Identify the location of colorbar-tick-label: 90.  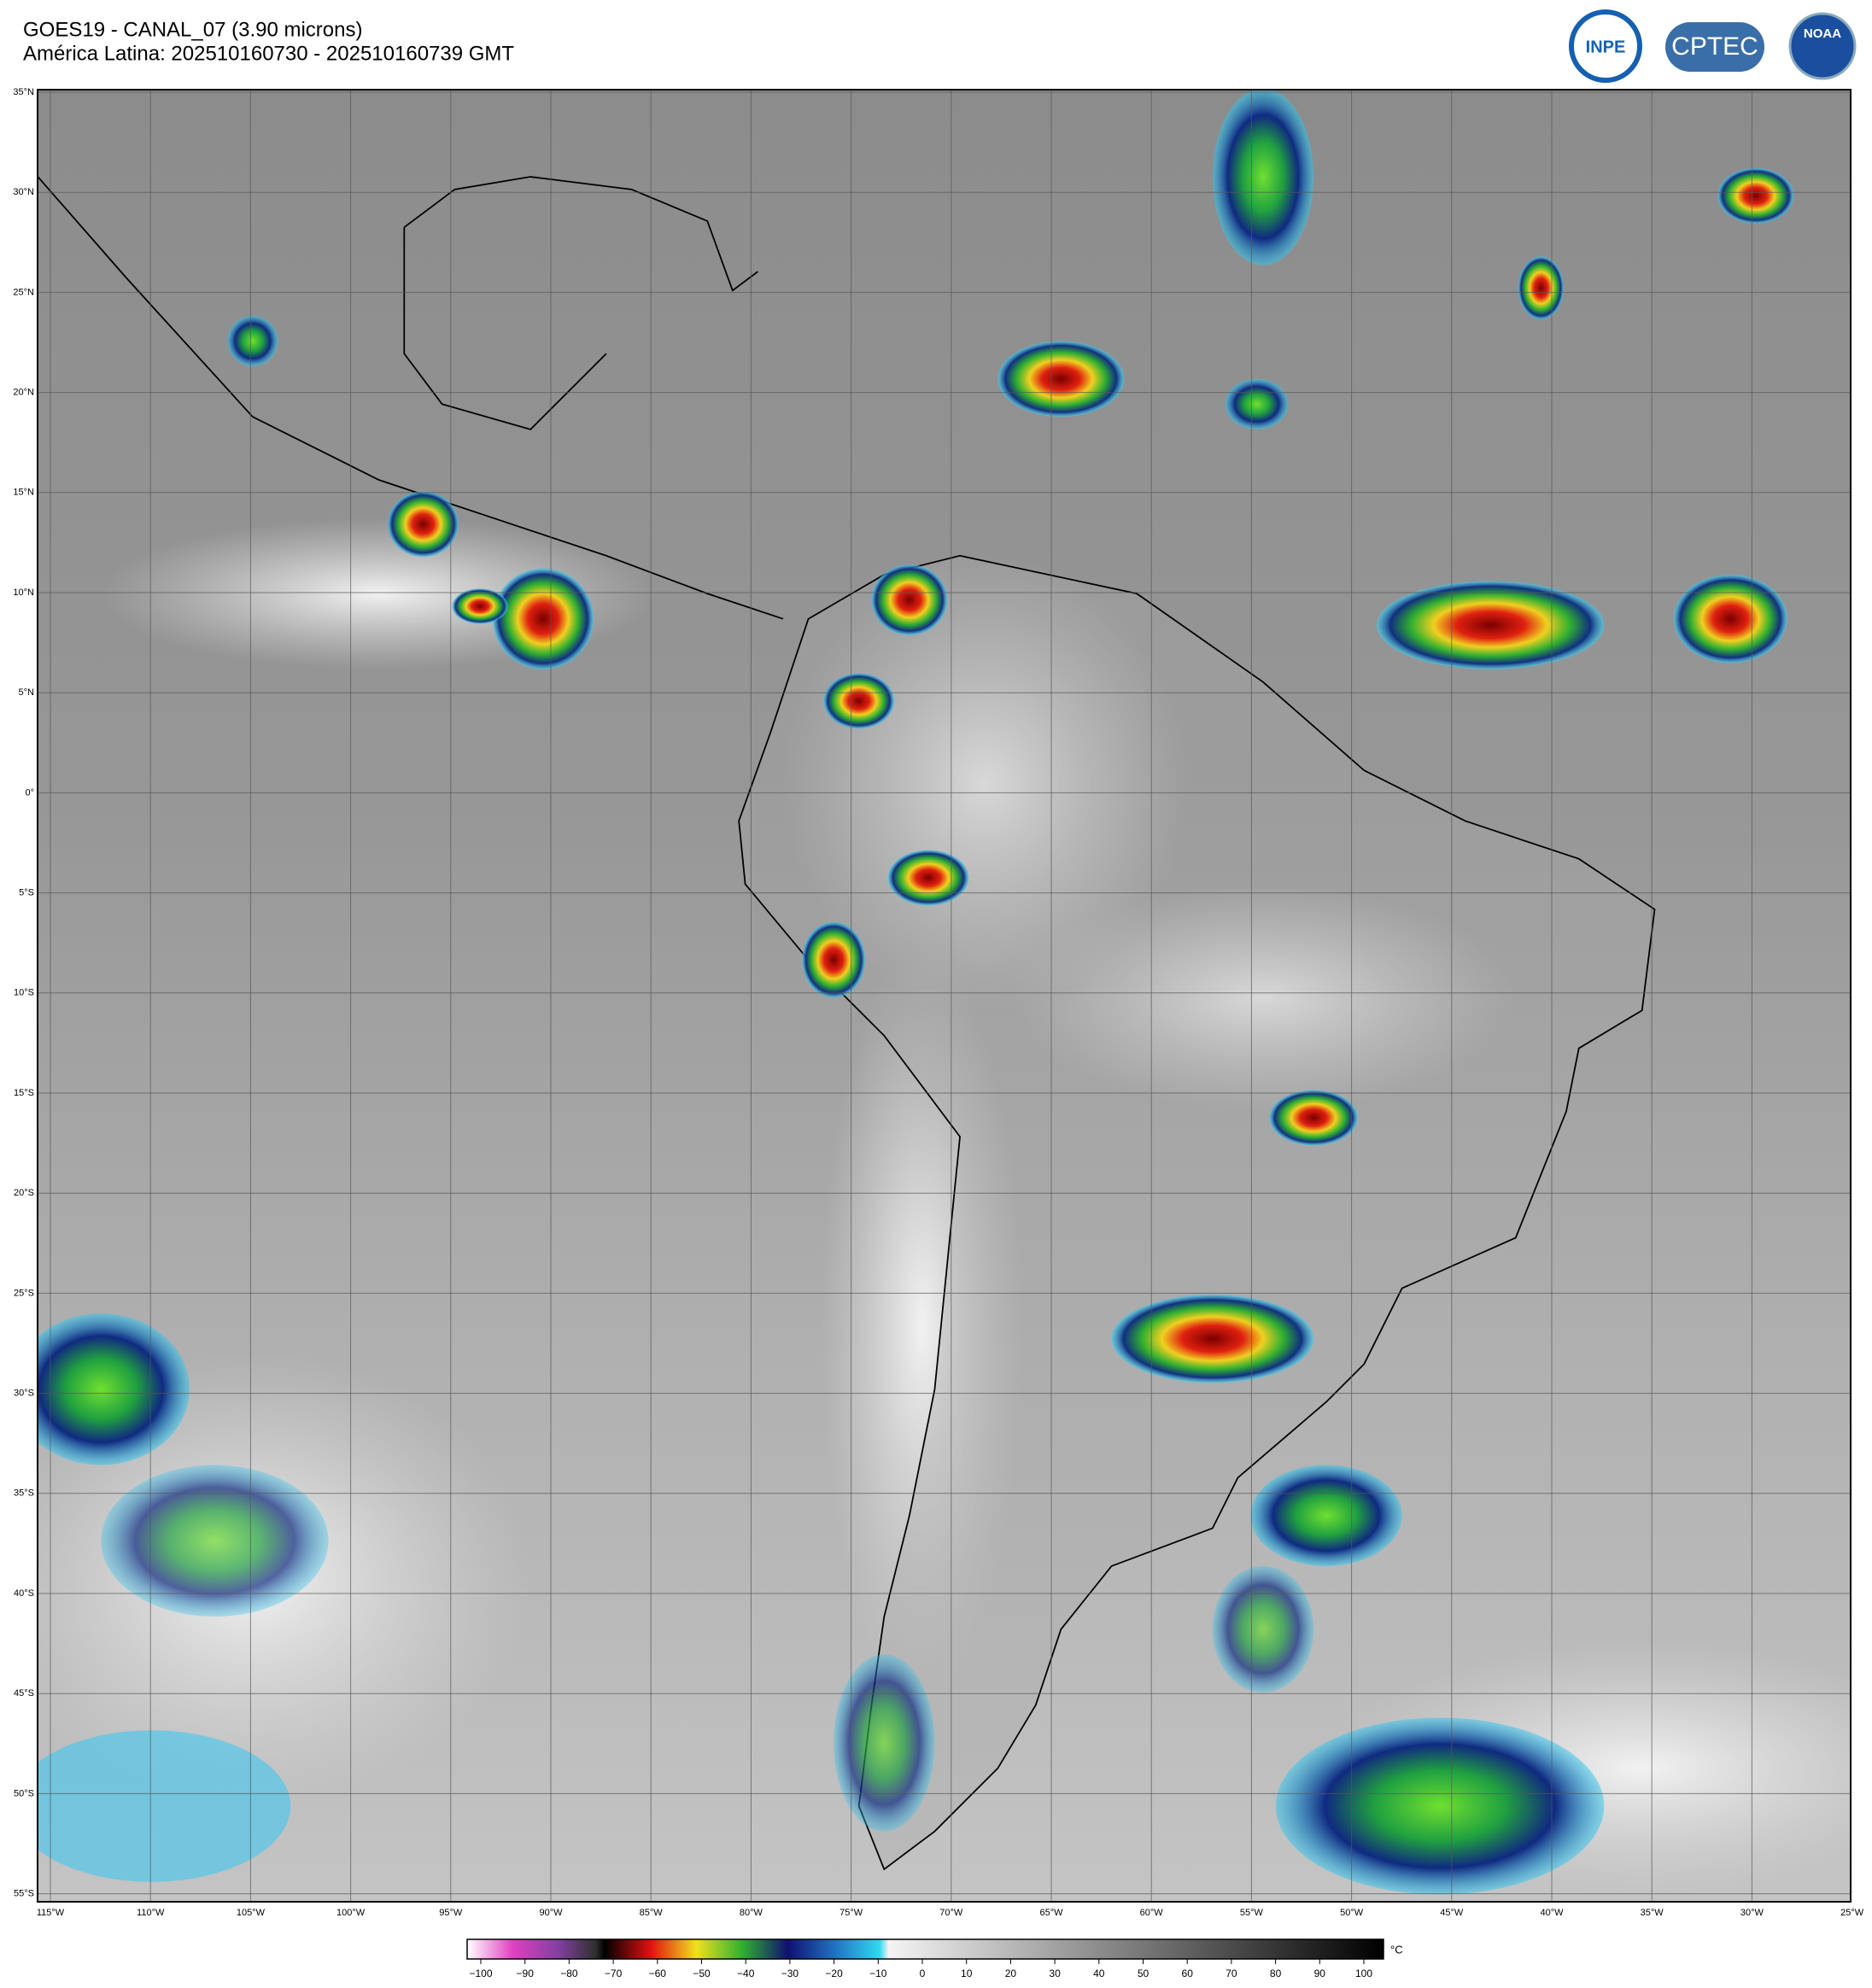
(1320, 1973).